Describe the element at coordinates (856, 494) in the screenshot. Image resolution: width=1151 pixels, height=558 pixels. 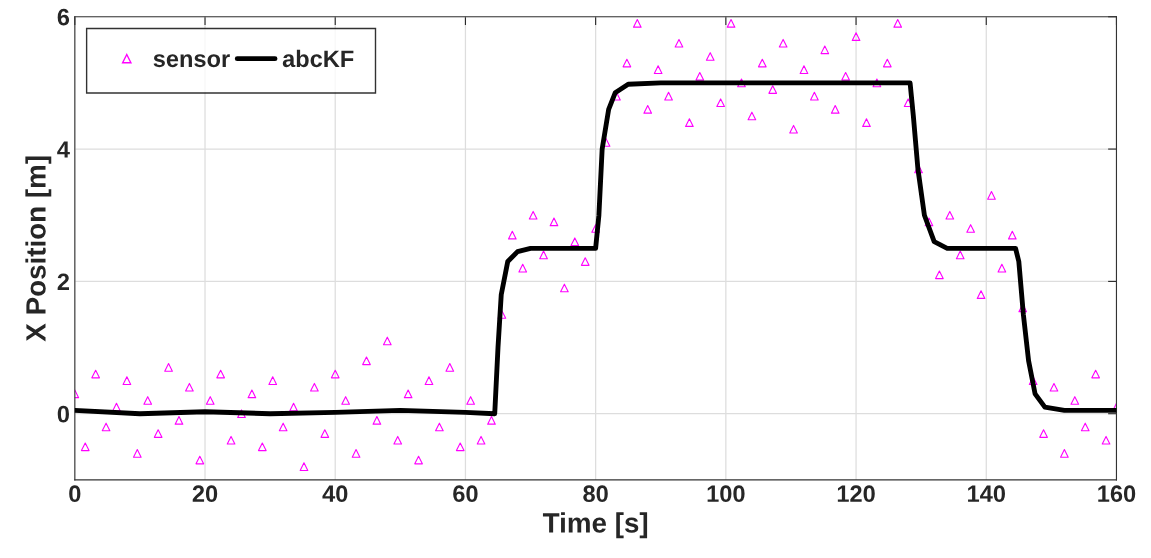
I see `x-tick-label: 120` at that location.